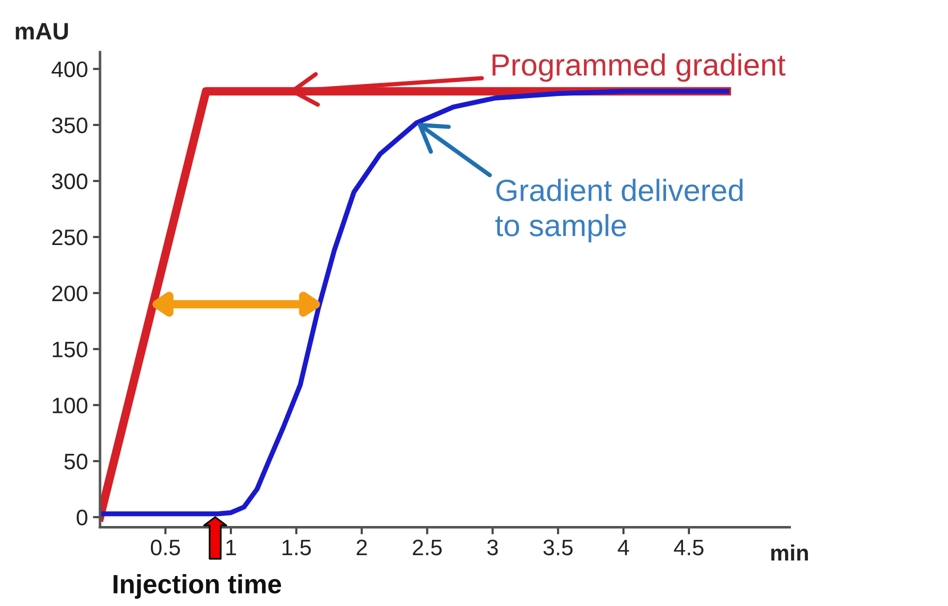 The height and width of the screenshot is (606, 948). What do you see at coordinates (639, 67) in the screenshot?
I see `annotation: Programmed gradient` at bounding box center [639, 67].